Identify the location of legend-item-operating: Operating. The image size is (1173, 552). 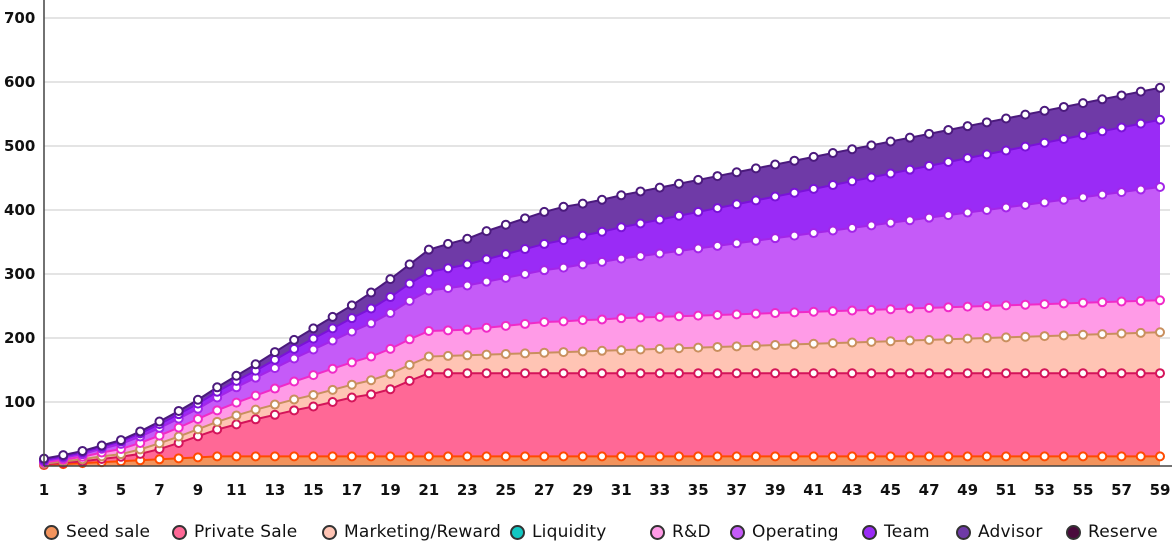
(784, 532).